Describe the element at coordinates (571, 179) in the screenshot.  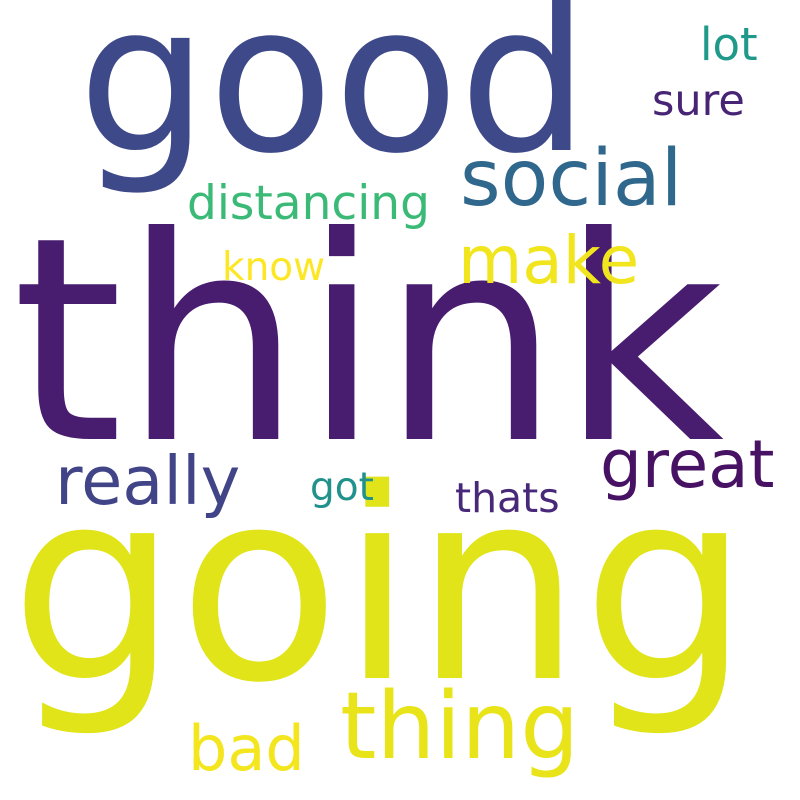
I see `word-social: social` at that location.